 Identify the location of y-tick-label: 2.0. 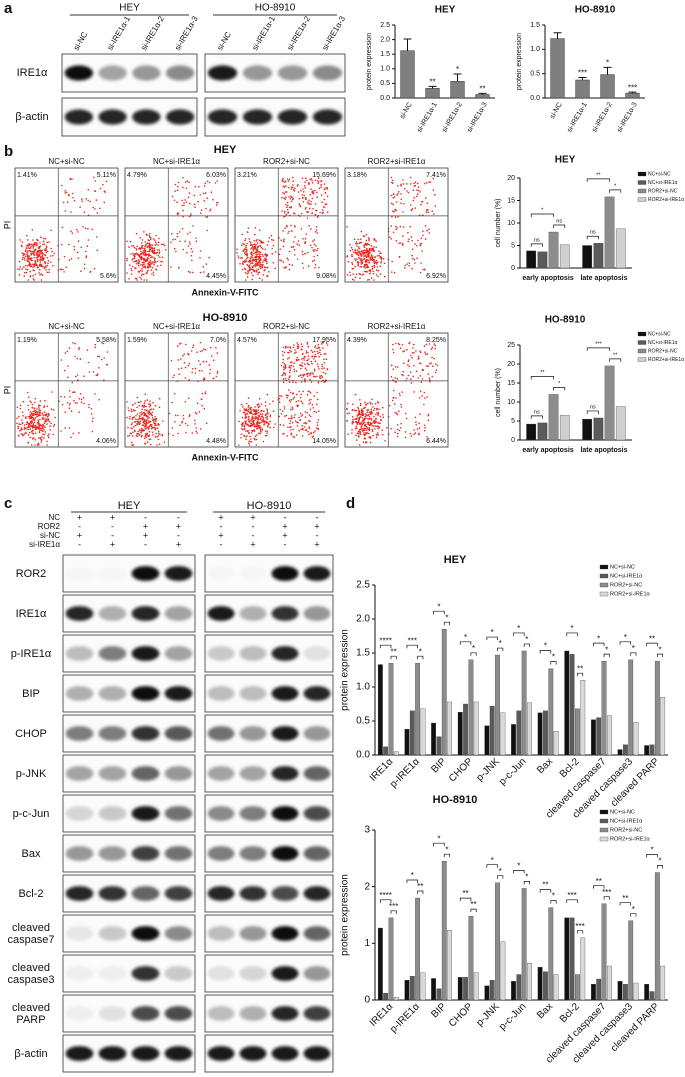
(363, 619).